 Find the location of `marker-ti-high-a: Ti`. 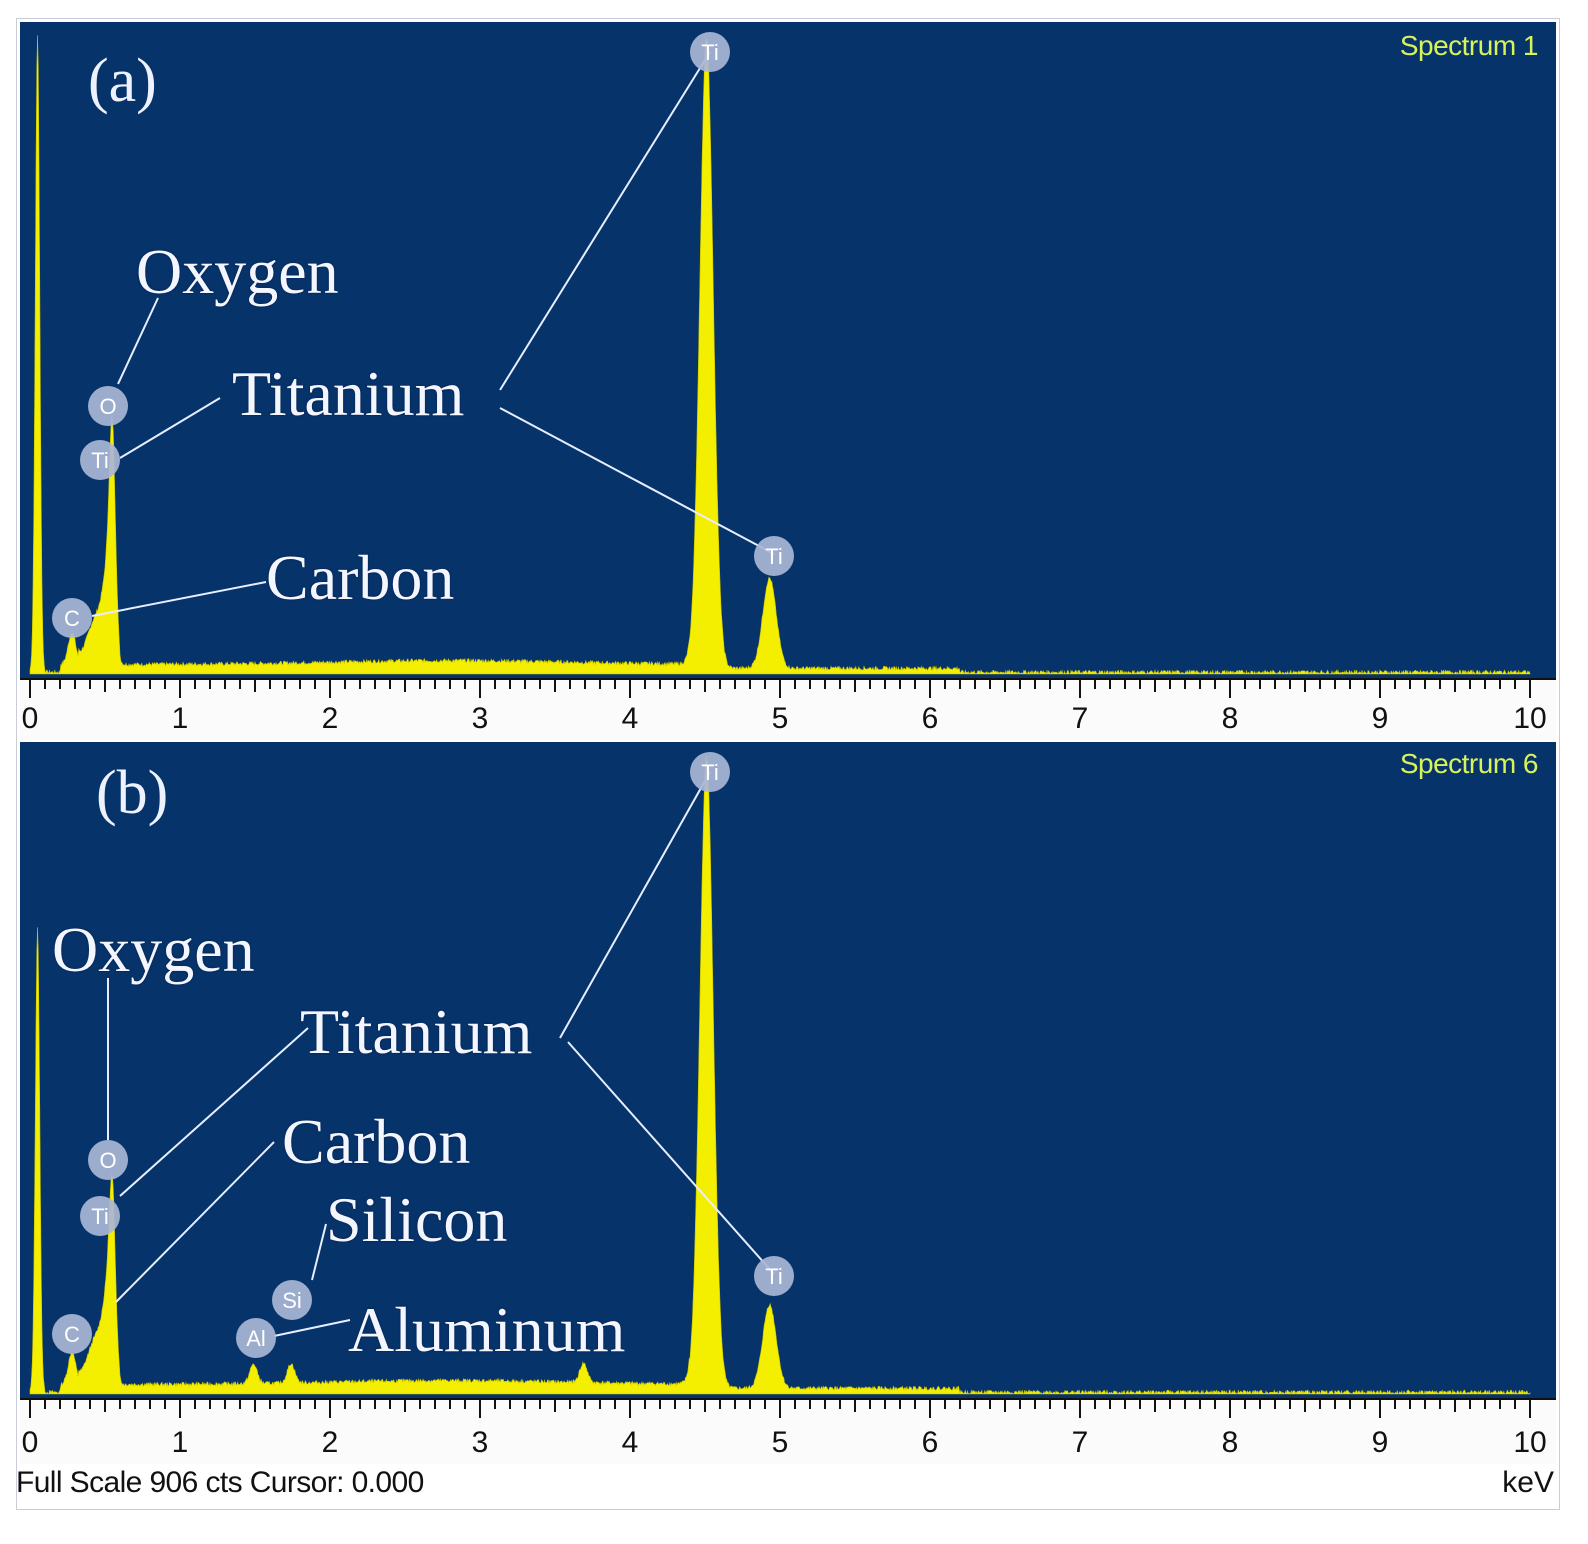

marker-ti-high-a: Ti is located at coordinates (710, 52).